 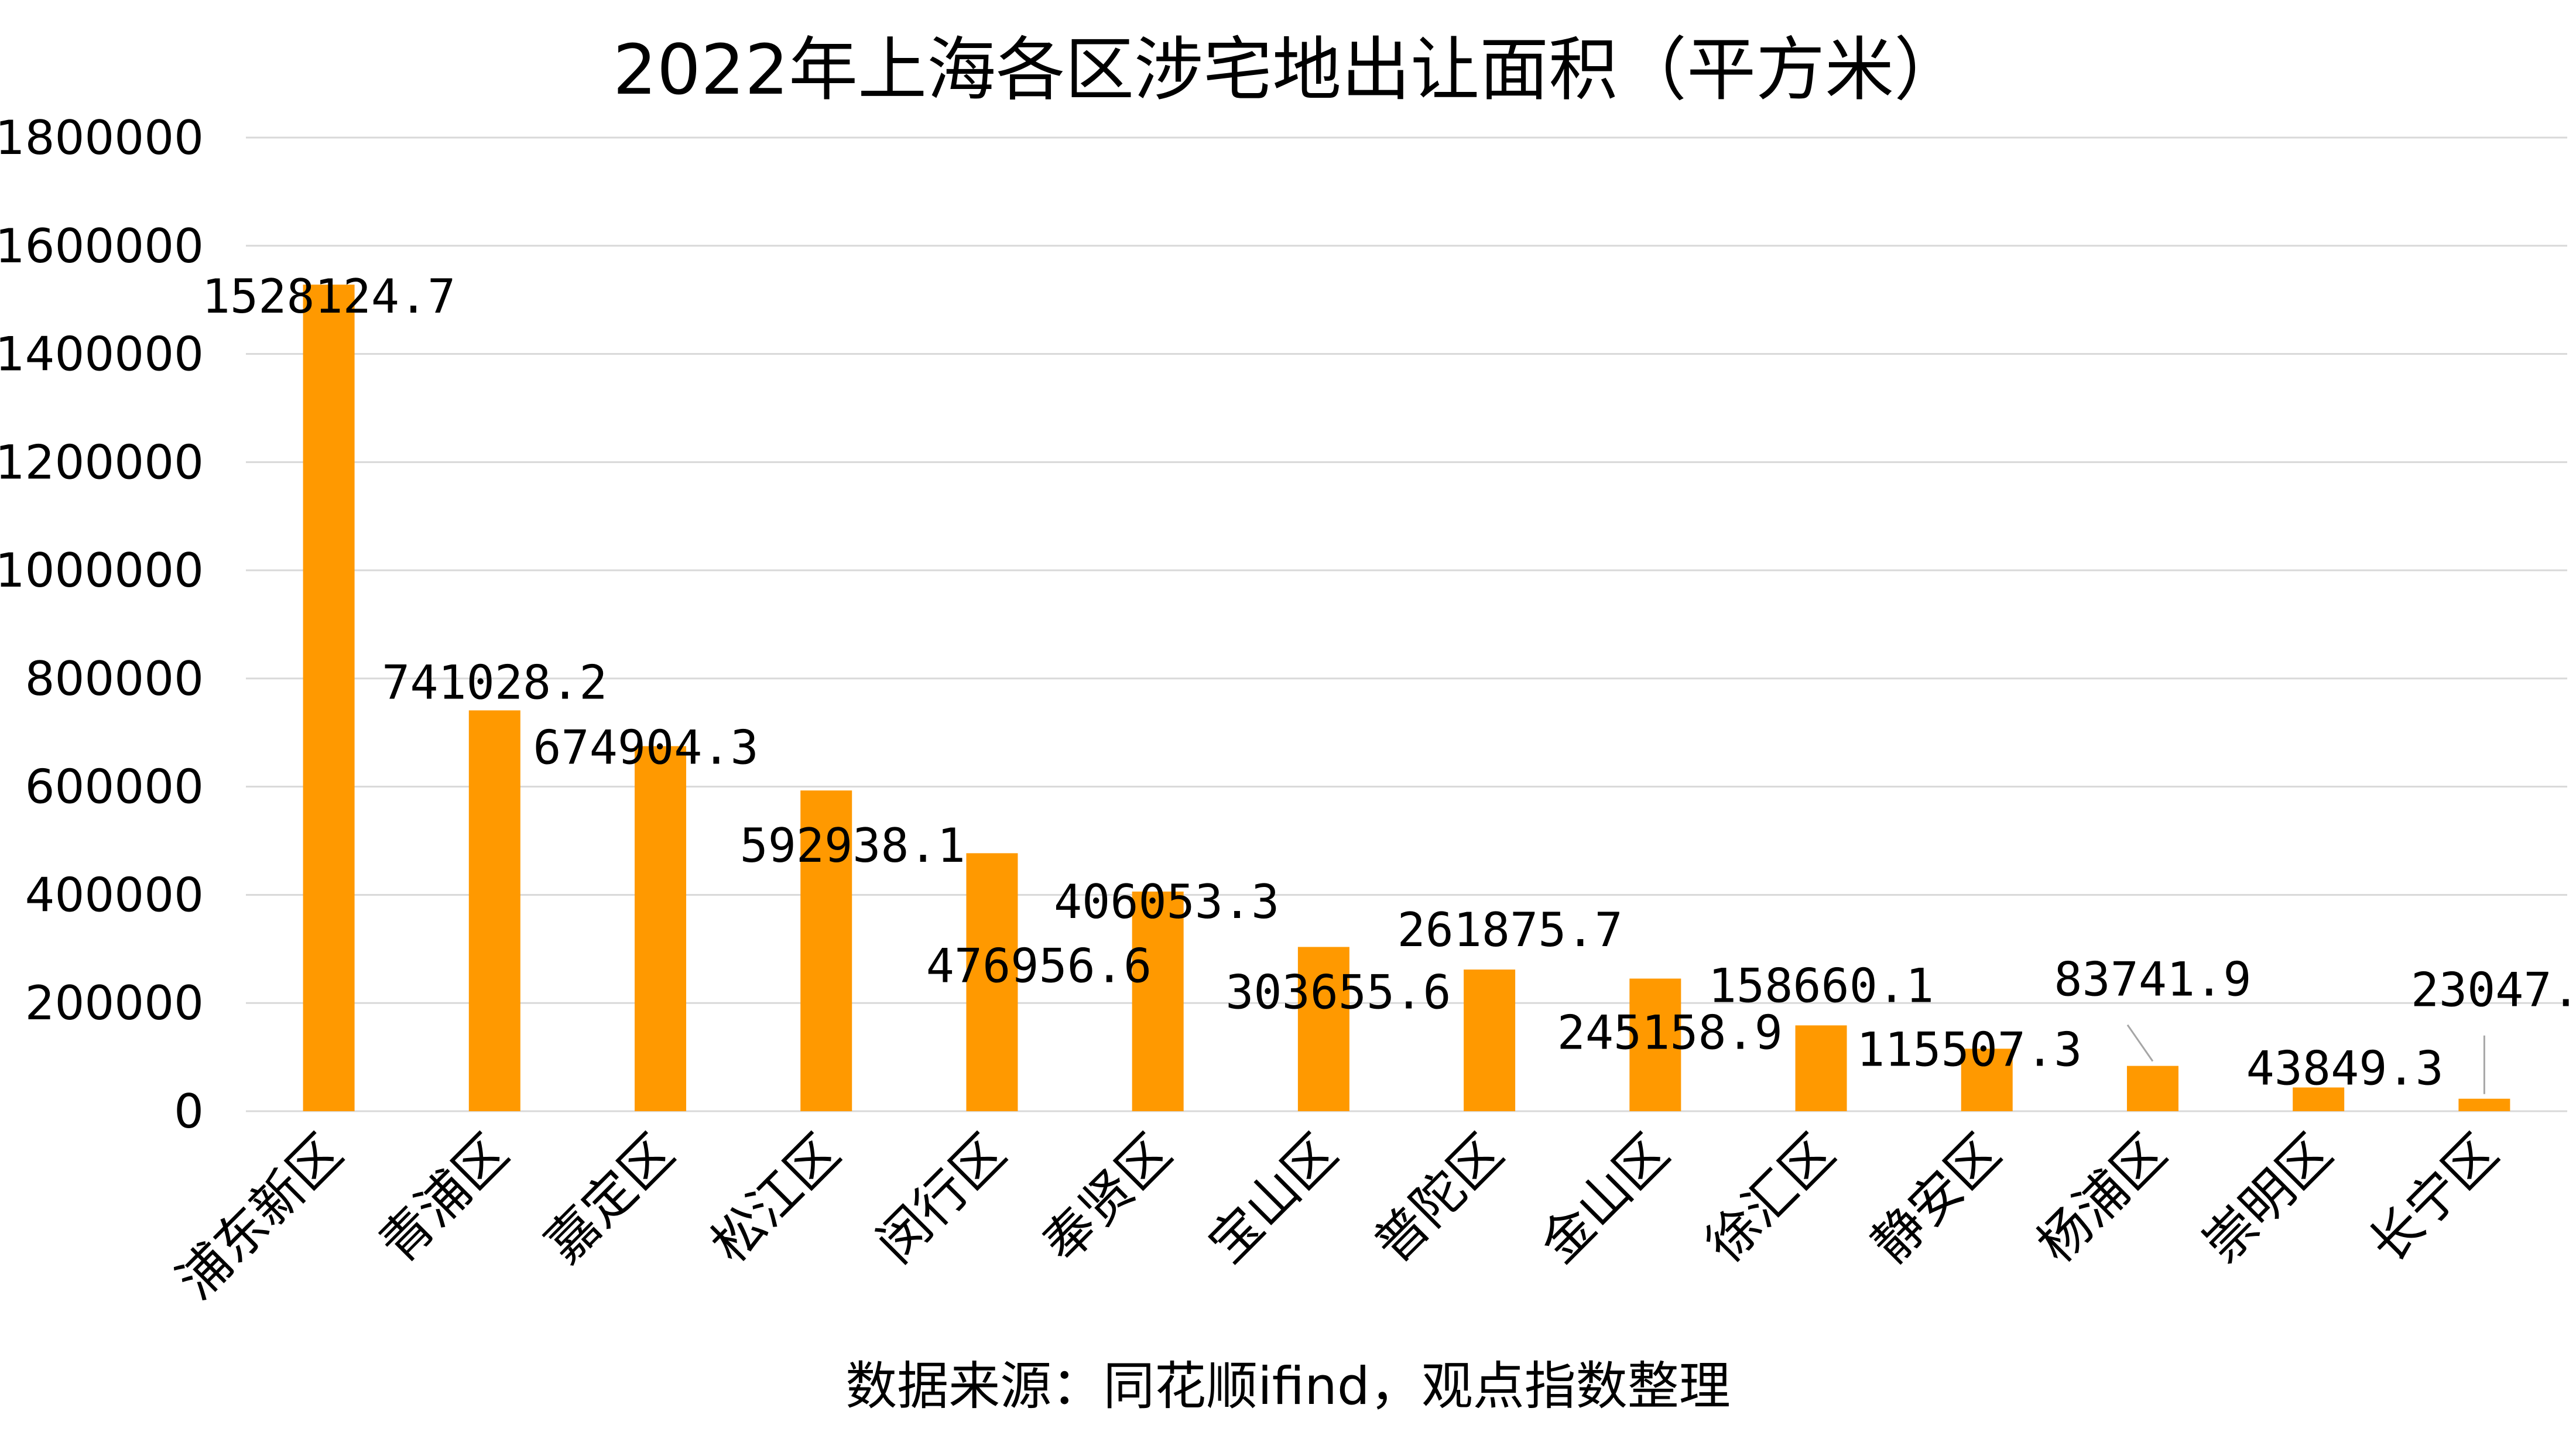 What do you see at coordinates (2152, 980) in the screenshot?
I see `data-label: 83741.9` at bounding box center [2152, 980].